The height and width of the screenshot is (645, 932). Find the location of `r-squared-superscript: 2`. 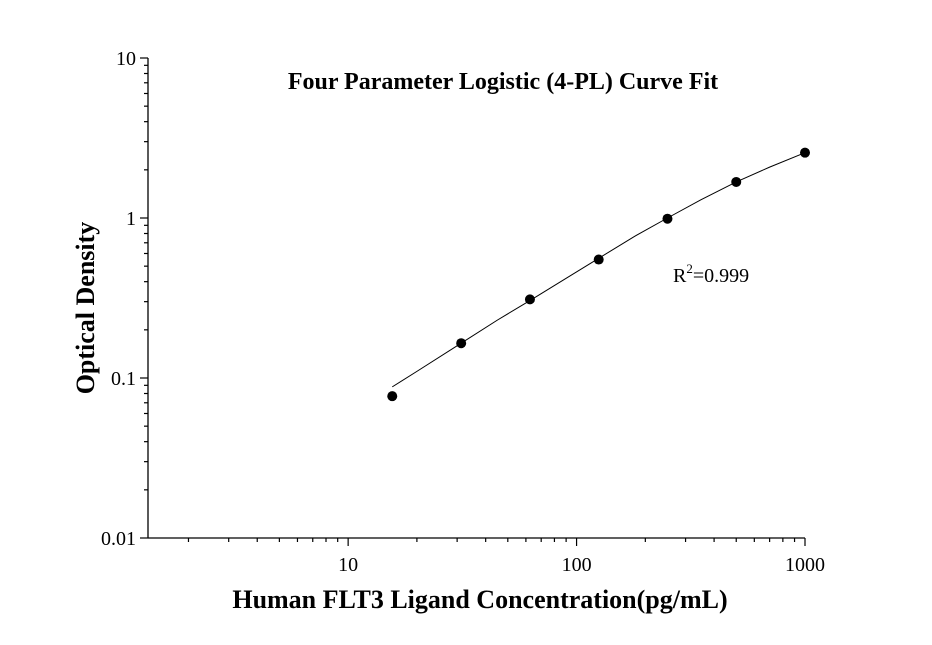

r-squared-superscript: 2 is located at coordinates (689, 268).